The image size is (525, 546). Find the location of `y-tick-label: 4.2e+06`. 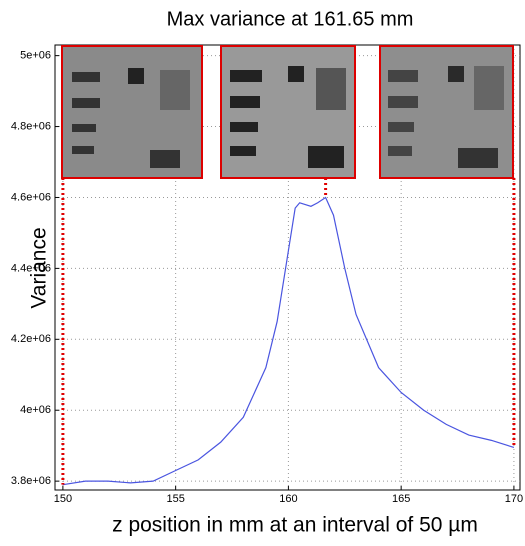

y-tick-label: 4.2e+06 is located at coordinates (31, 339).